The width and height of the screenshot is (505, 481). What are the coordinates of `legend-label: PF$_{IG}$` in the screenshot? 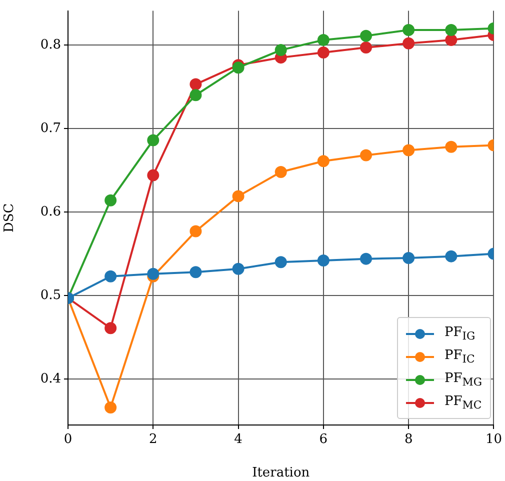 It's located at (460, 333).